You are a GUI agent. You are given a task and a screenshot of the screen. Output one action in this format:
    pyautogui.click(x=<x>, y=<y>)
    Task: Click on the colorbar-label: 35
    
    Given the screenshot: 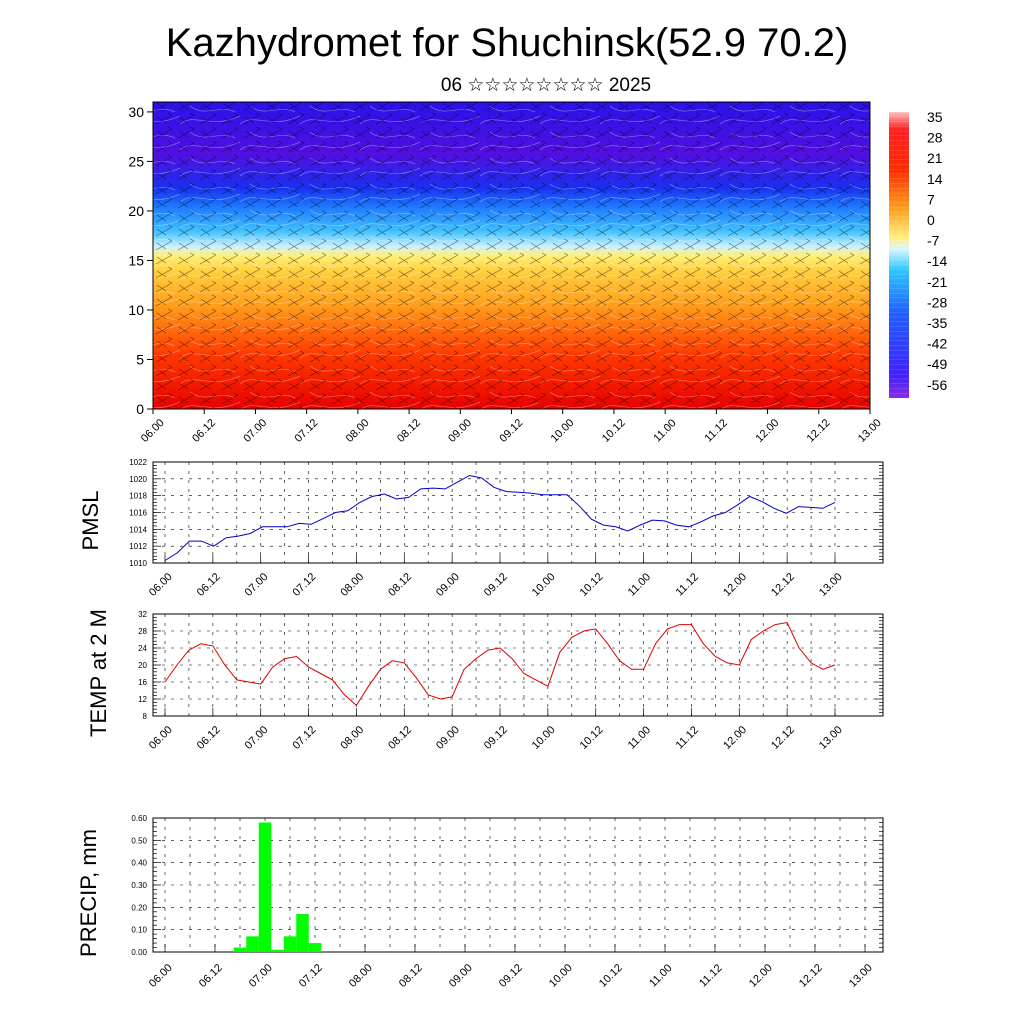 What is the action you would take?
    pyautogui.click(x=935, y=117)
    